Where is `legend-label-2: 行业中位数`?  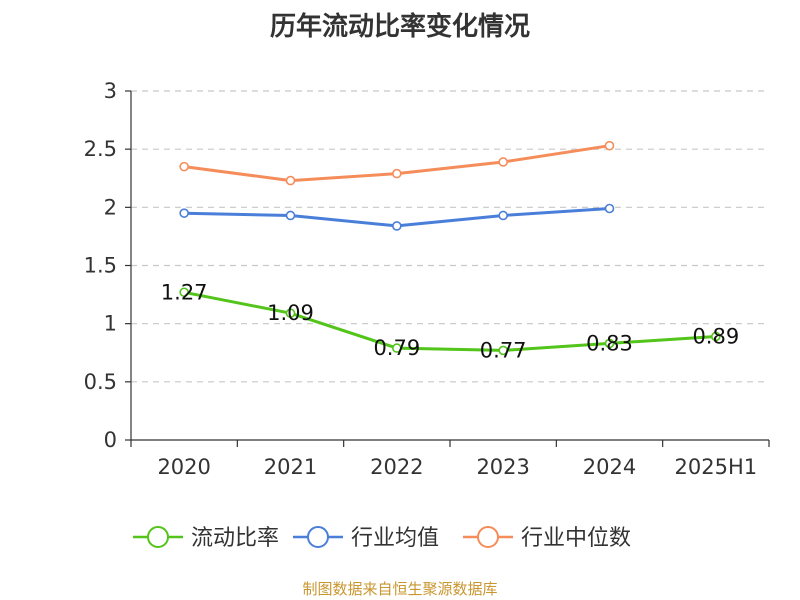
legend-label-2: 行业中位数 is located at coordinates (576, 538).